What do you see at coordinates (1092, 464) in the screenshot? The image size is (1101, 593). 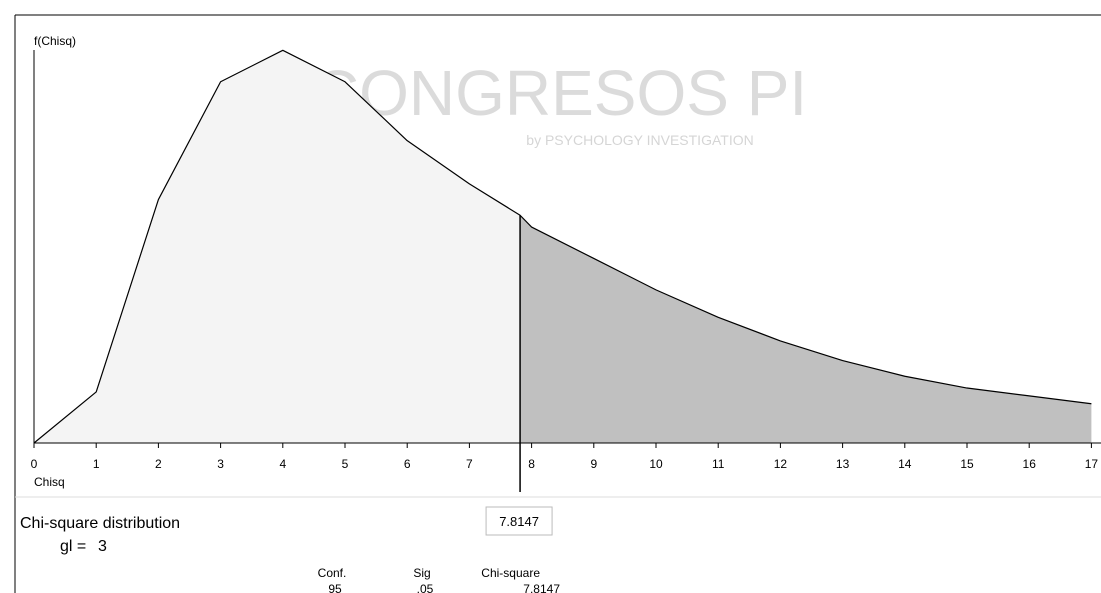 I see `x-tick-label: 17` at bounding box center [1092, 464].